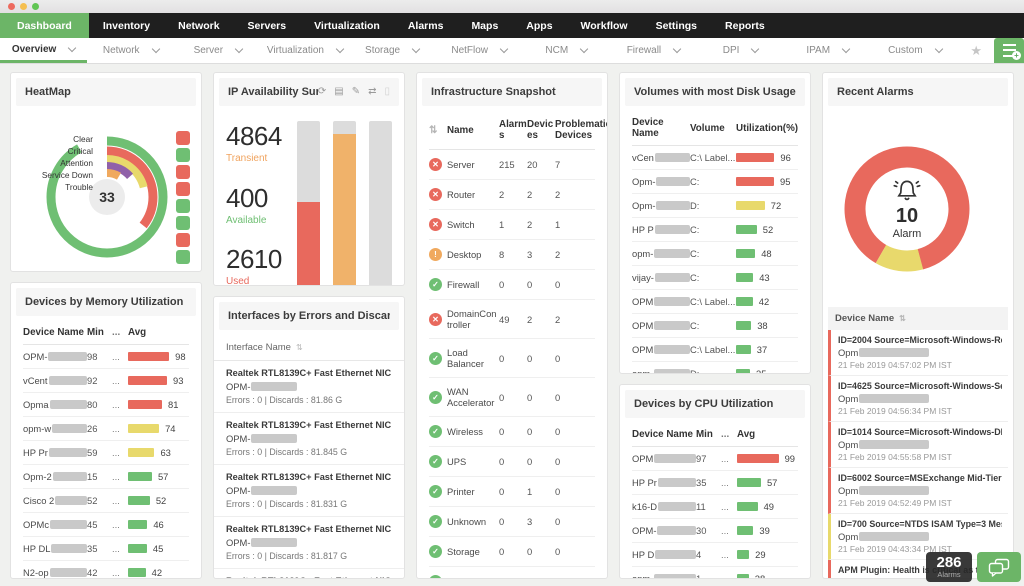  Describe the element at coordinates (304, 50) in the screenshot. I see `dashboard-tab: Virtualization` at that location.